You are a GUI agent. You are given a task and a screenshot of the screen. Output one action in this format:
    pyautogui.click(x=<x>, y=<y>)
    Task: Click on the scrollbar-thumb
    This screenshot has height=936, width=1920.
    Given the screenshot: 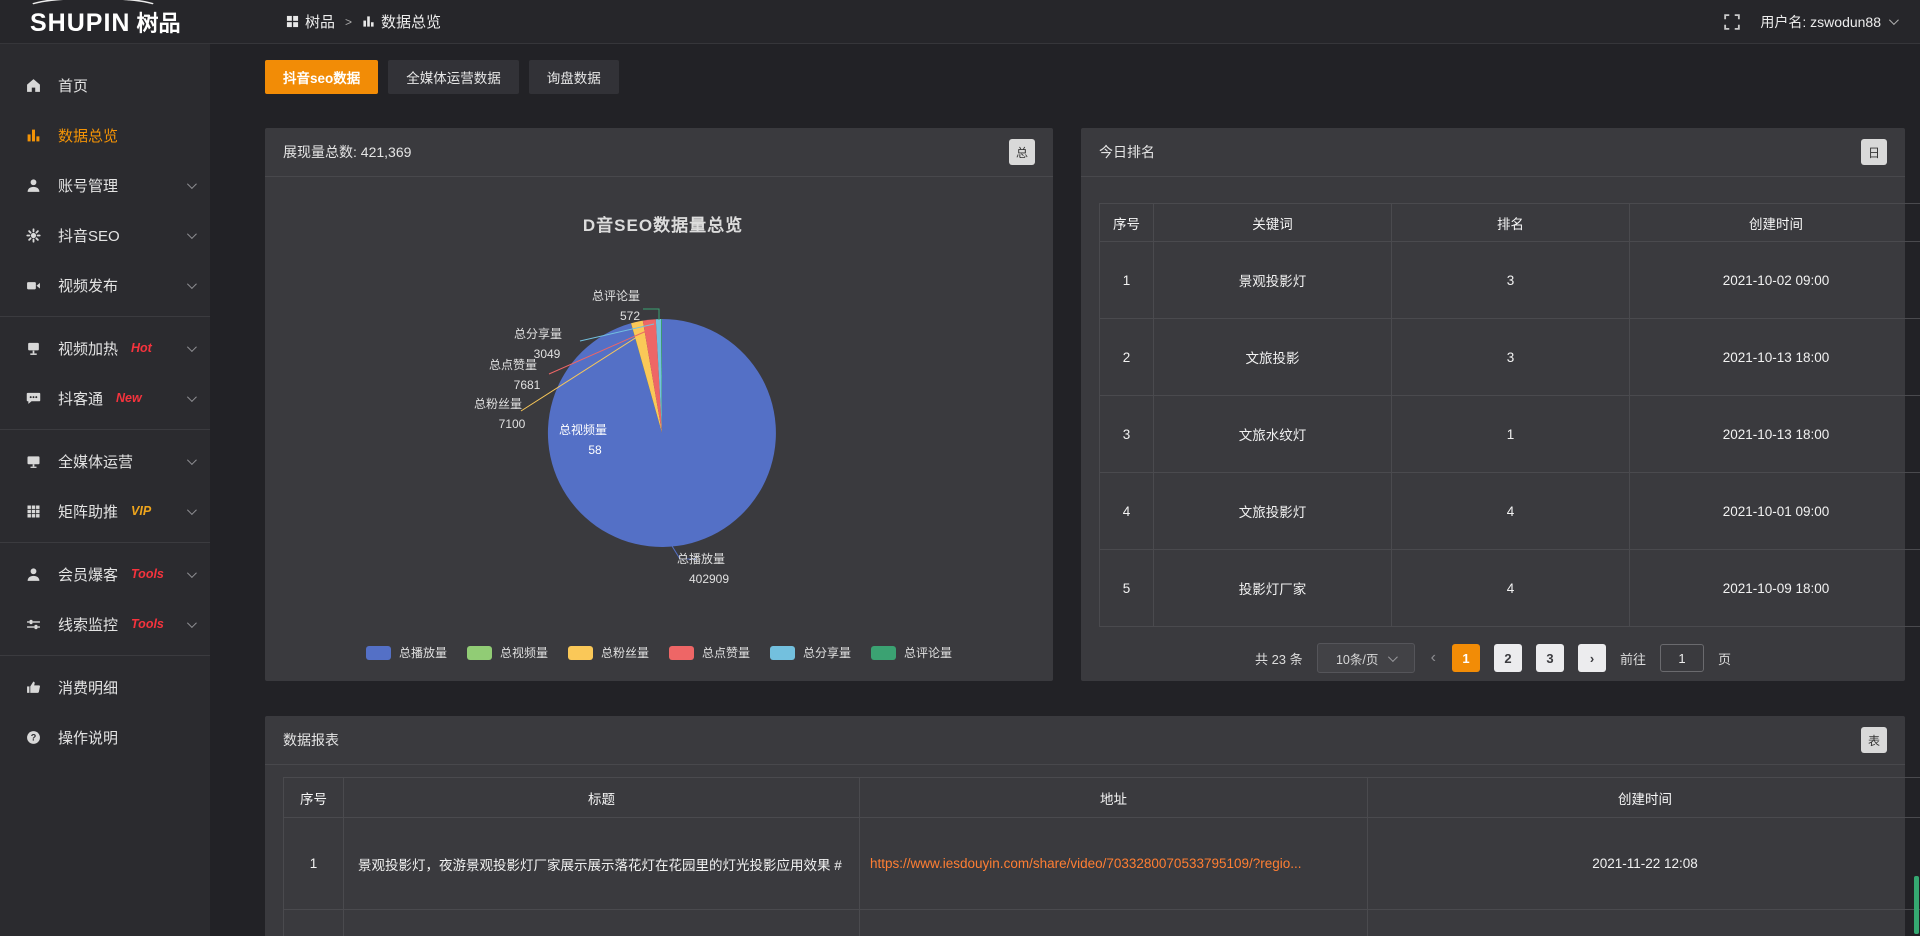 What is the action you would take?
    pyautogui.click(x=1916, y=905)
    